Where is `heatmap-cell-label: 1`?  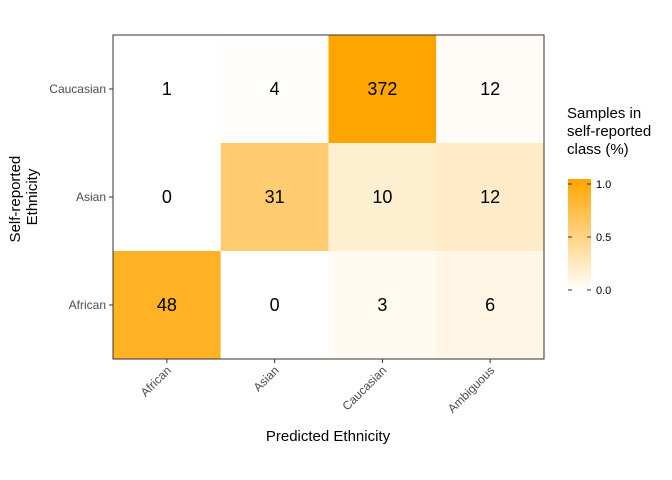
heatmap-cell-label: 1 is located at coordinates (167, 89).